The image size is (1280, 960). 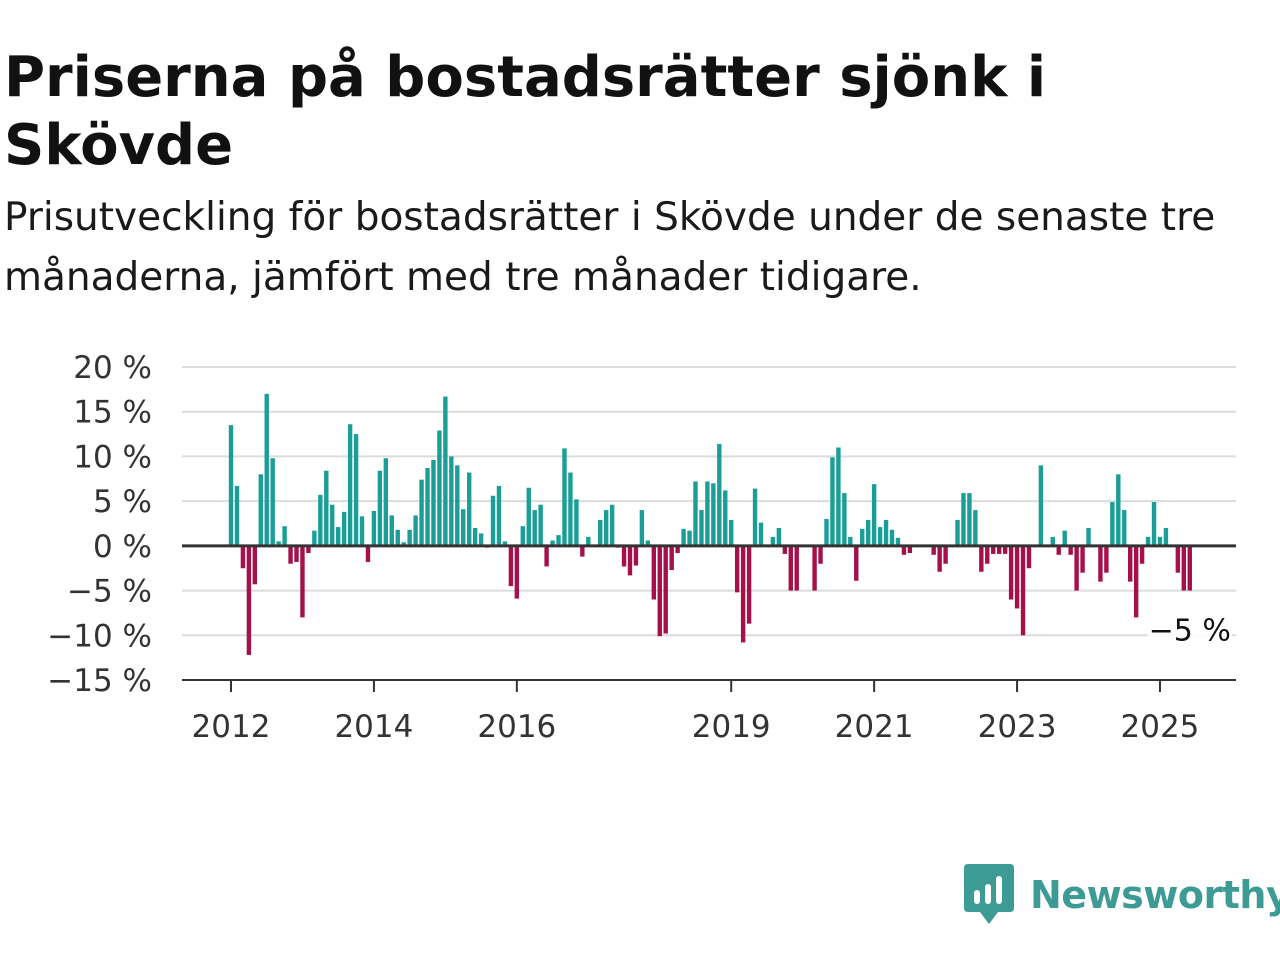 I want to click on brand-name: Newsworthy, so click(x=1155, y=895).